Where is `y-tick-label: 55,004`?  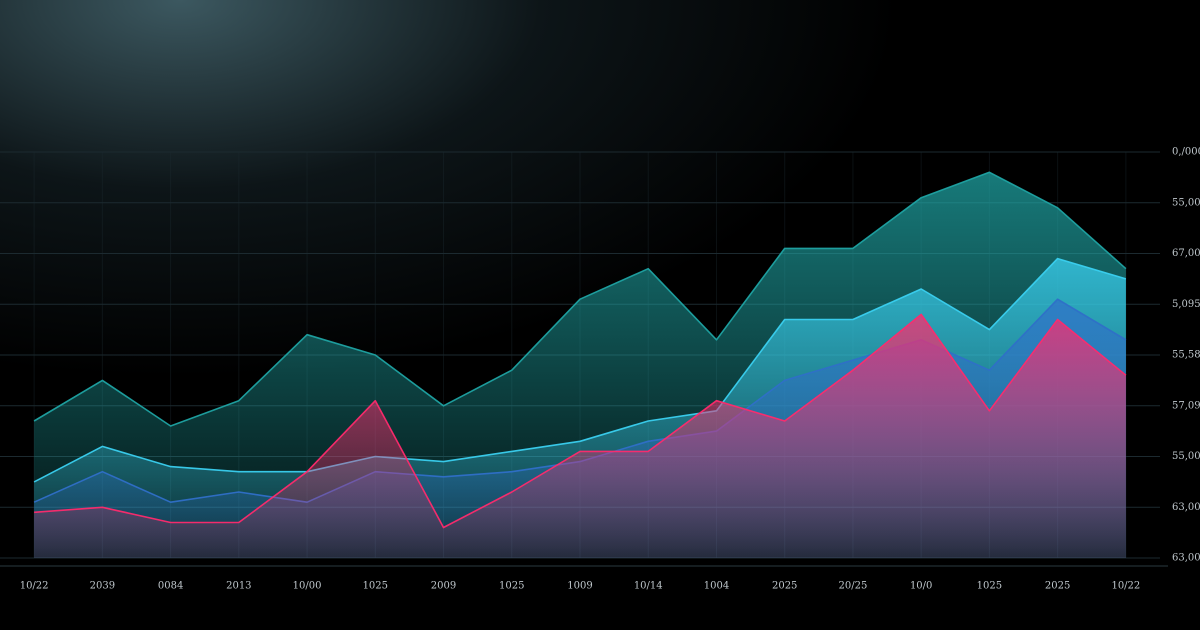
y-tick-label: 55,004 is located at coordinates (1186, 456).